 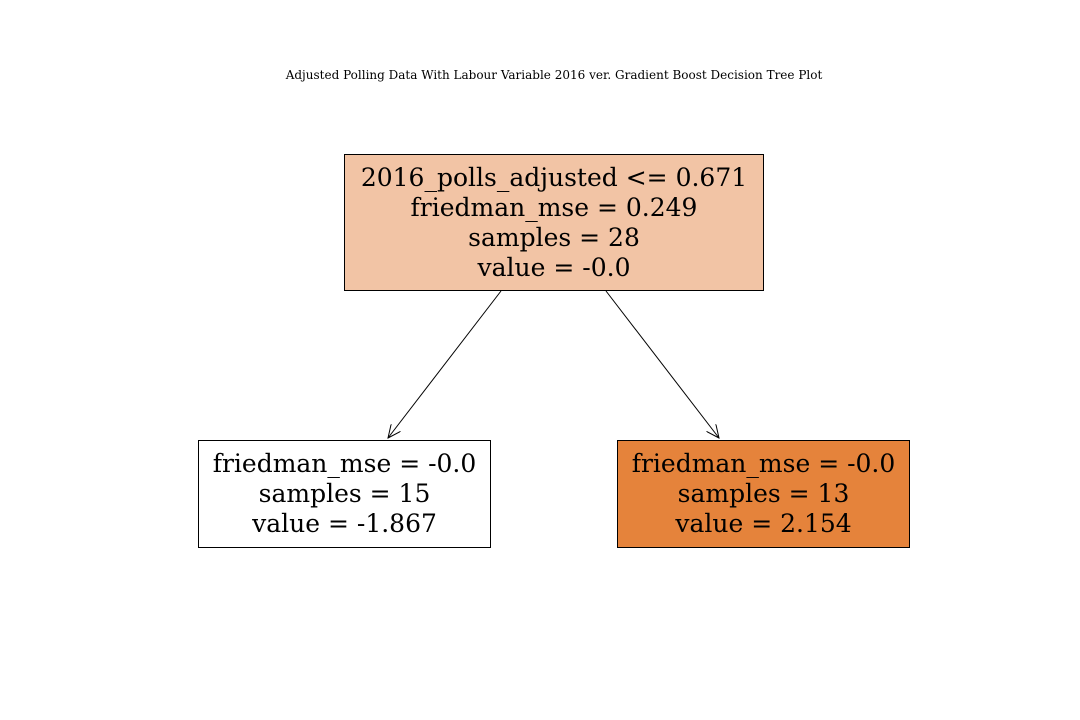 What do you see at coordinates (662, 364) in the screenshot?
I see `edge-root-to-right` at bounding box center [662, 364].